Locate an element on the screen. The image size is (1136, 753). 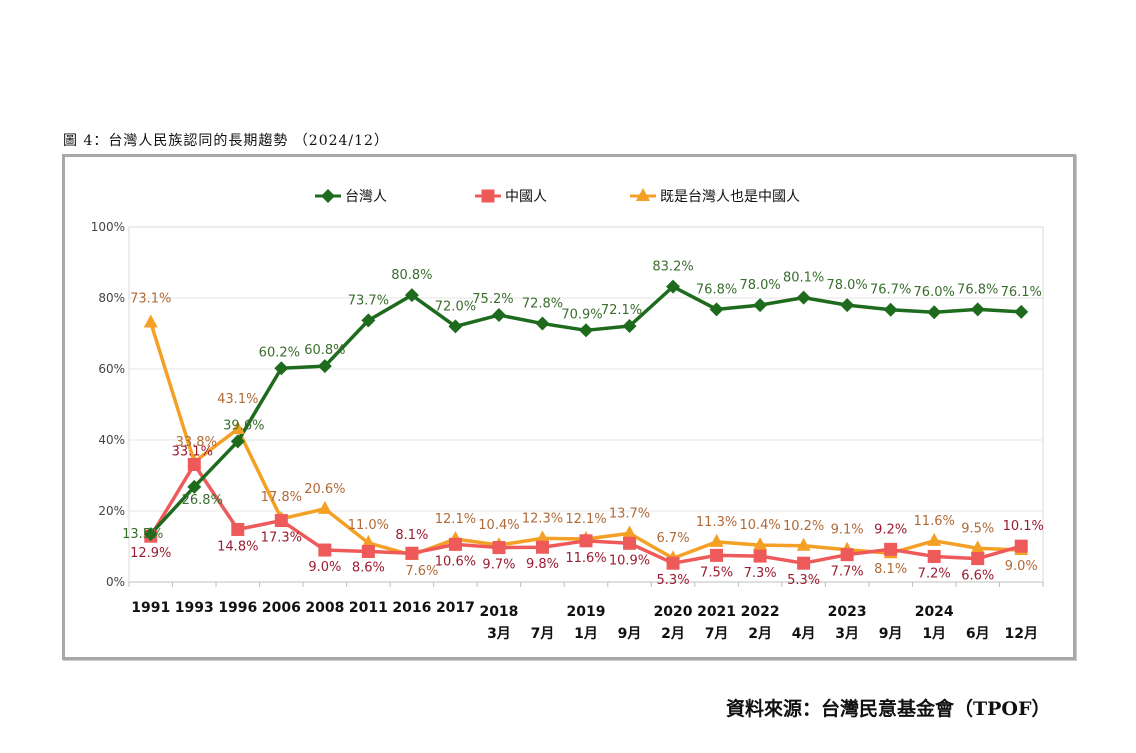
data-label: 72.0% is located at coordinates (455, 306).